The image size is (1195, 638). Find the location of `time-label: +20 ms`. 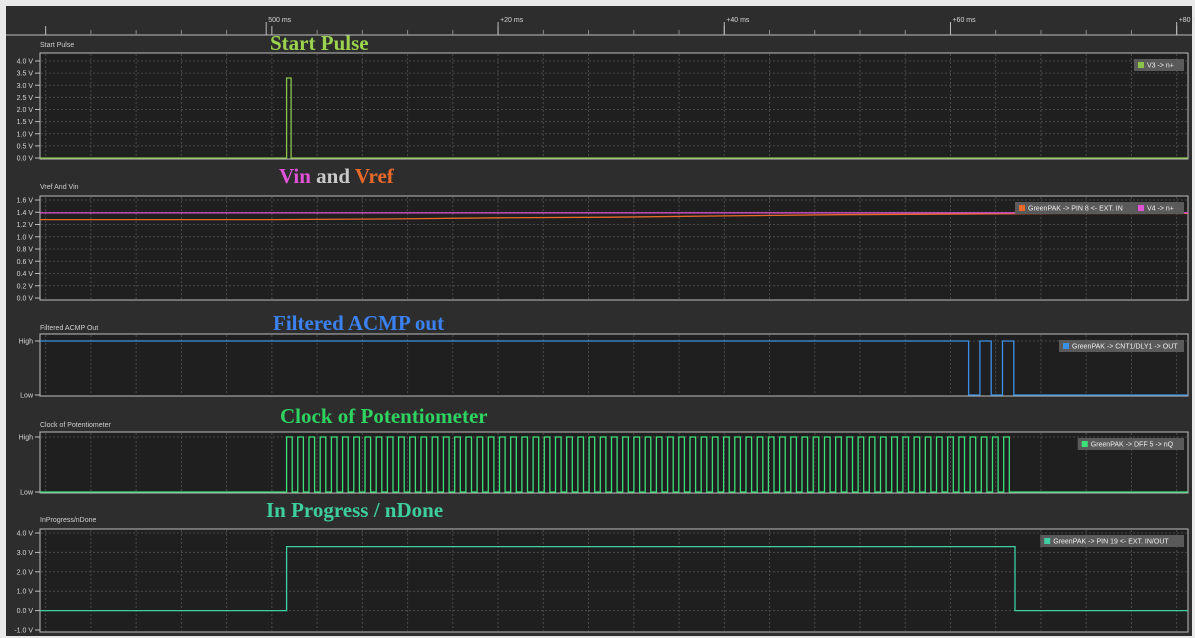

time-label: +20 ms is located at coordinates (512, 20).